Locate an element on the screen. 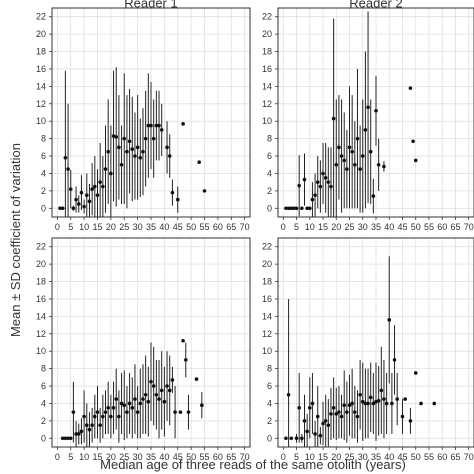 The height and width of the screenshot is (474, 474). panel-data is located at coordinates (132, 142).